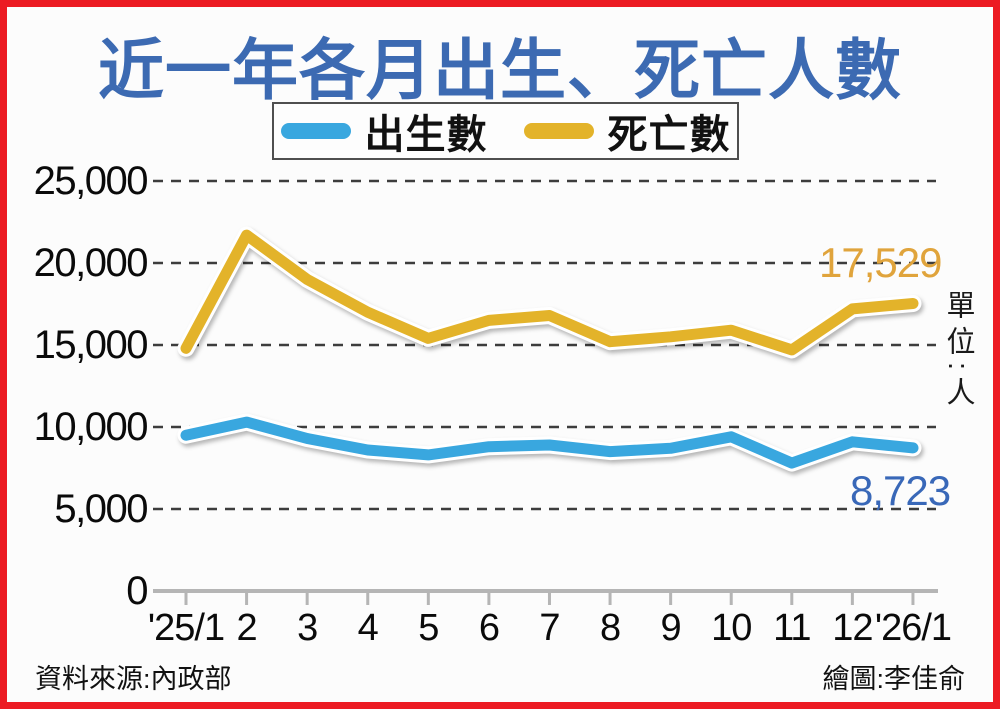  What do you see at coordinates (91, 427) in the screenshot?
I see `y-axis-tick-label: 10,000` at bounding box center [91, 427].